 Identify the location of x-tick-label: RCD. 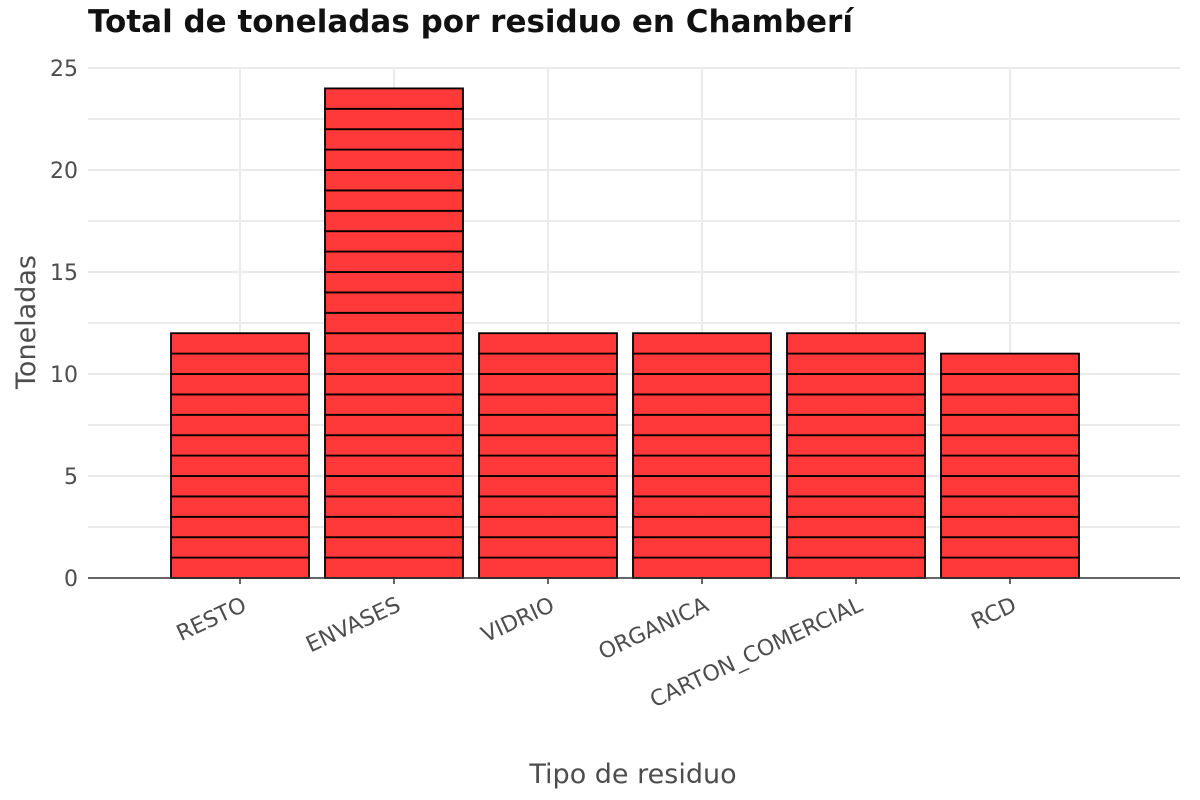
(994, 614).